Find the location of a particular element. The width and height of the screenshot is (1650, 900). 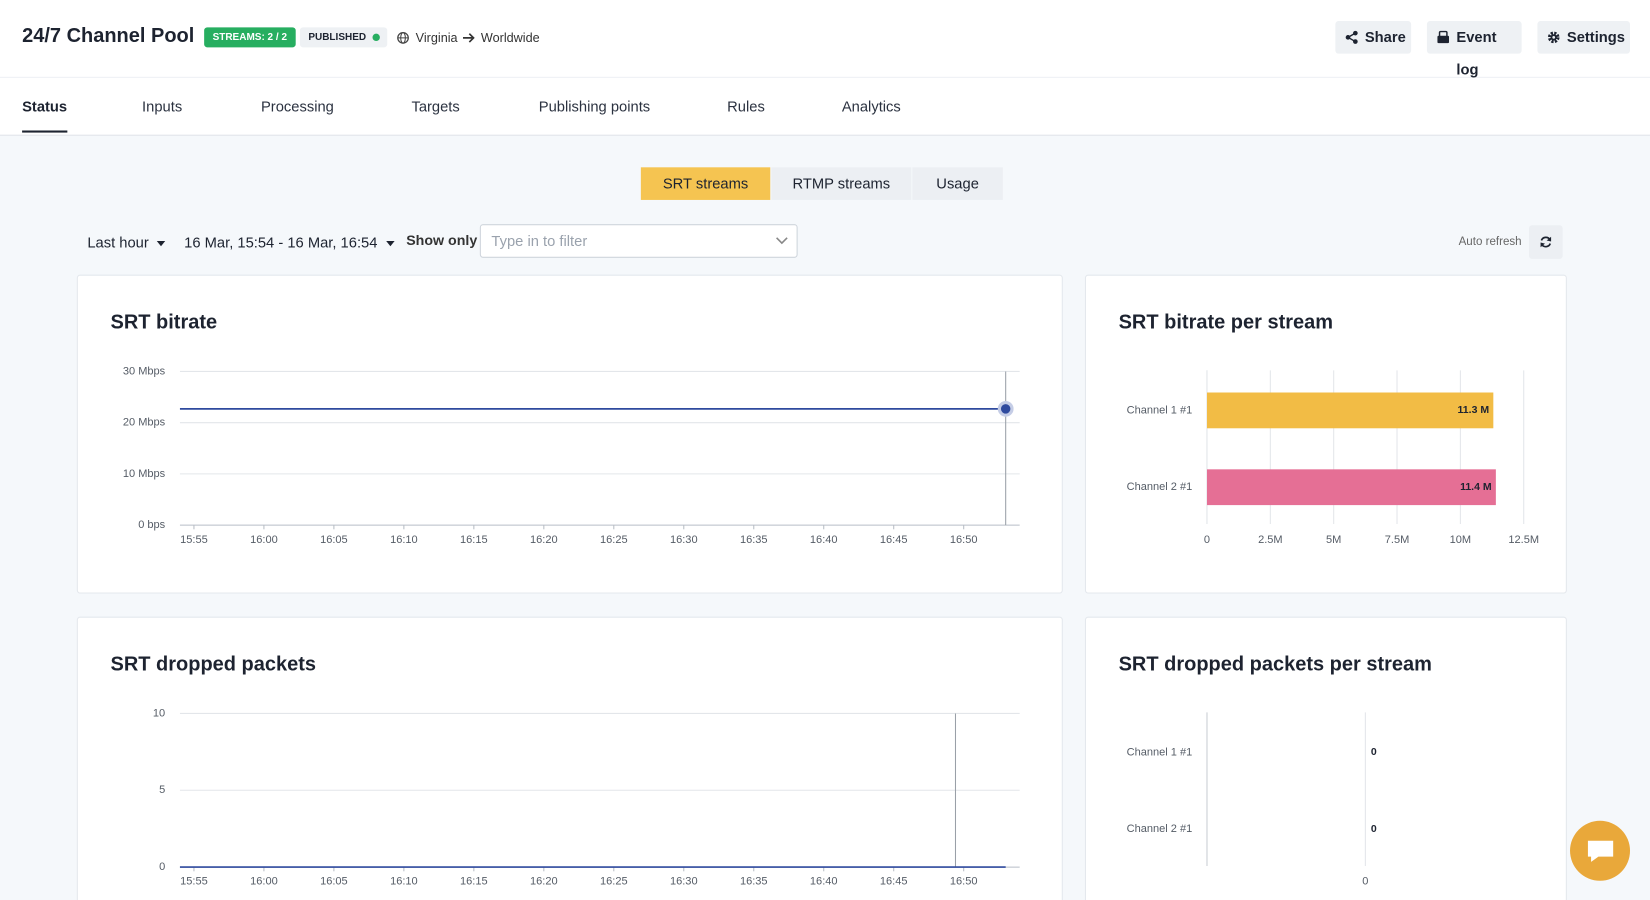

x-tick-label: 2.5M is located at coordinates (1270, 540).